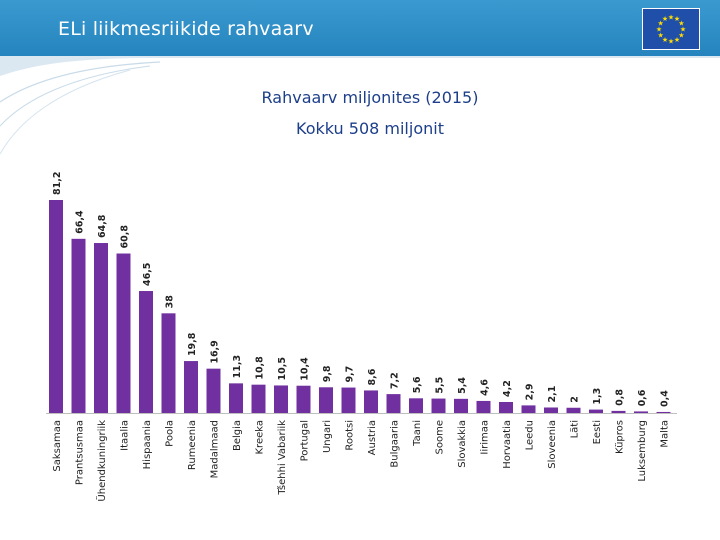 This screenshot has width=720, height=540. I want to click on data-label: 10,4, so click(305, 369).